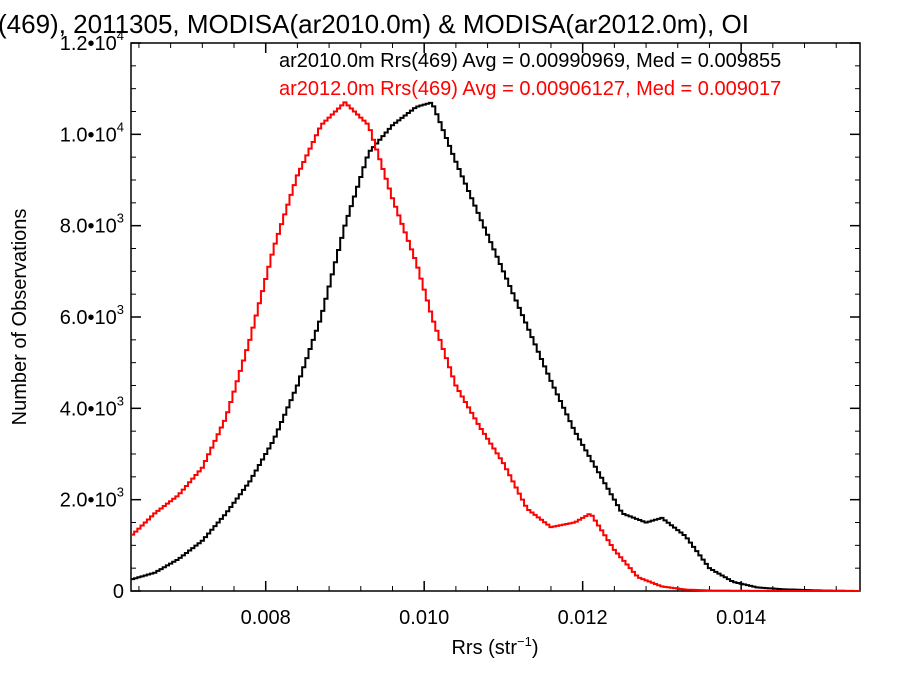 Image resolution: width=900 pixels, height=675 pixels. What do you see at coordinates (92, 132) in the screenshot?
I see `y-tick-label: 1.0•104` at bounding box center [92, 132].